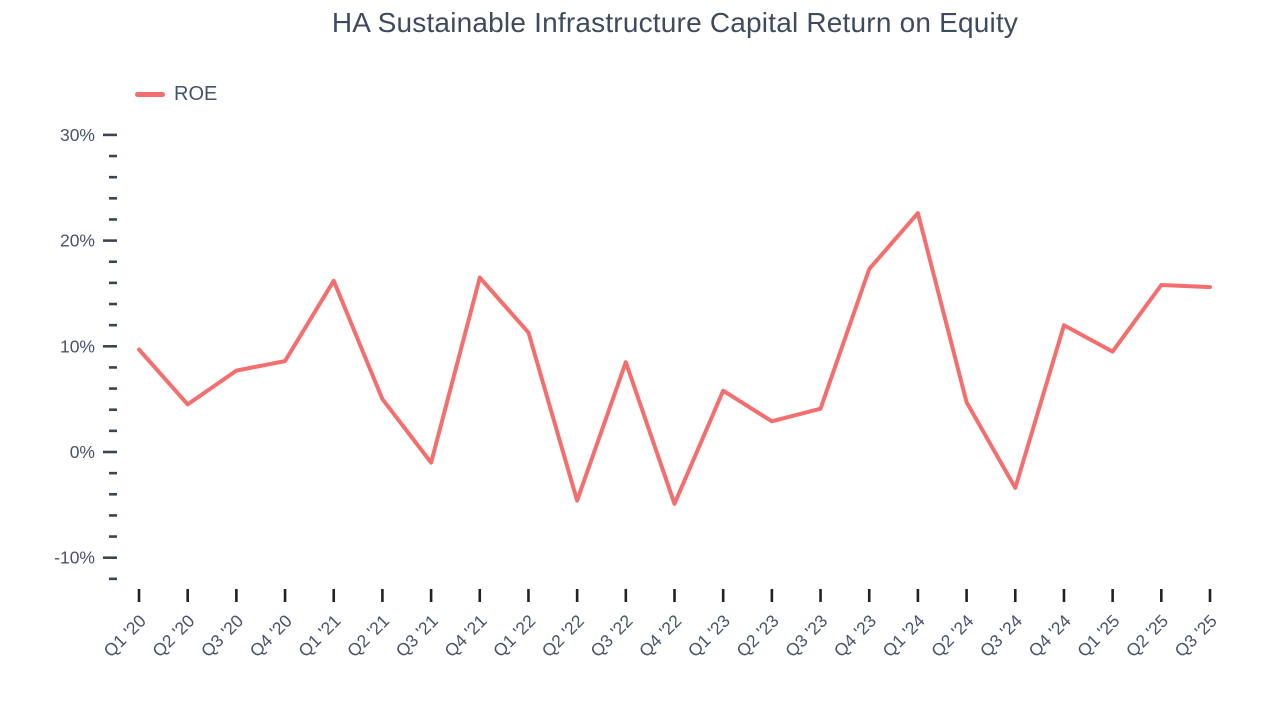 Image resolution: width=1280 pixels, height=720 pixels. I want to click on y-axis-tick-label: 30%, so click(77, 135).